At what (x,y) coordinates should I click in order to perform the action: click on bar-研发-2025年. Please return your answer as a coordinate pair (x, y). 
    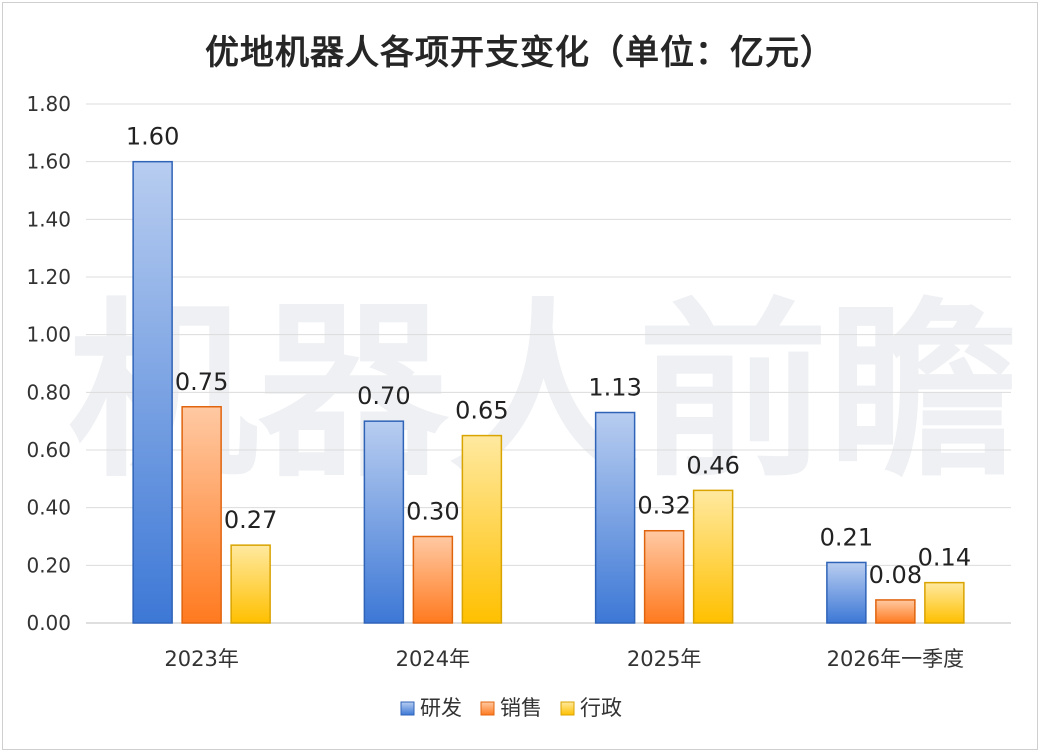
    Looking at the image, I should click on (615, 517).